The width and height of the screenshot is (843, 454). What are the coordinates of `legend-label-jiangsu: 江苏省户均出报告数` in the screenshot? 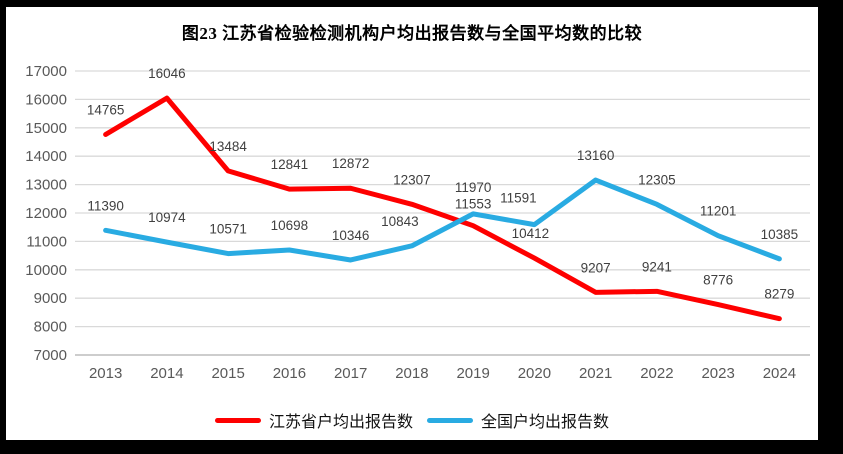 It's located at (340, 422).